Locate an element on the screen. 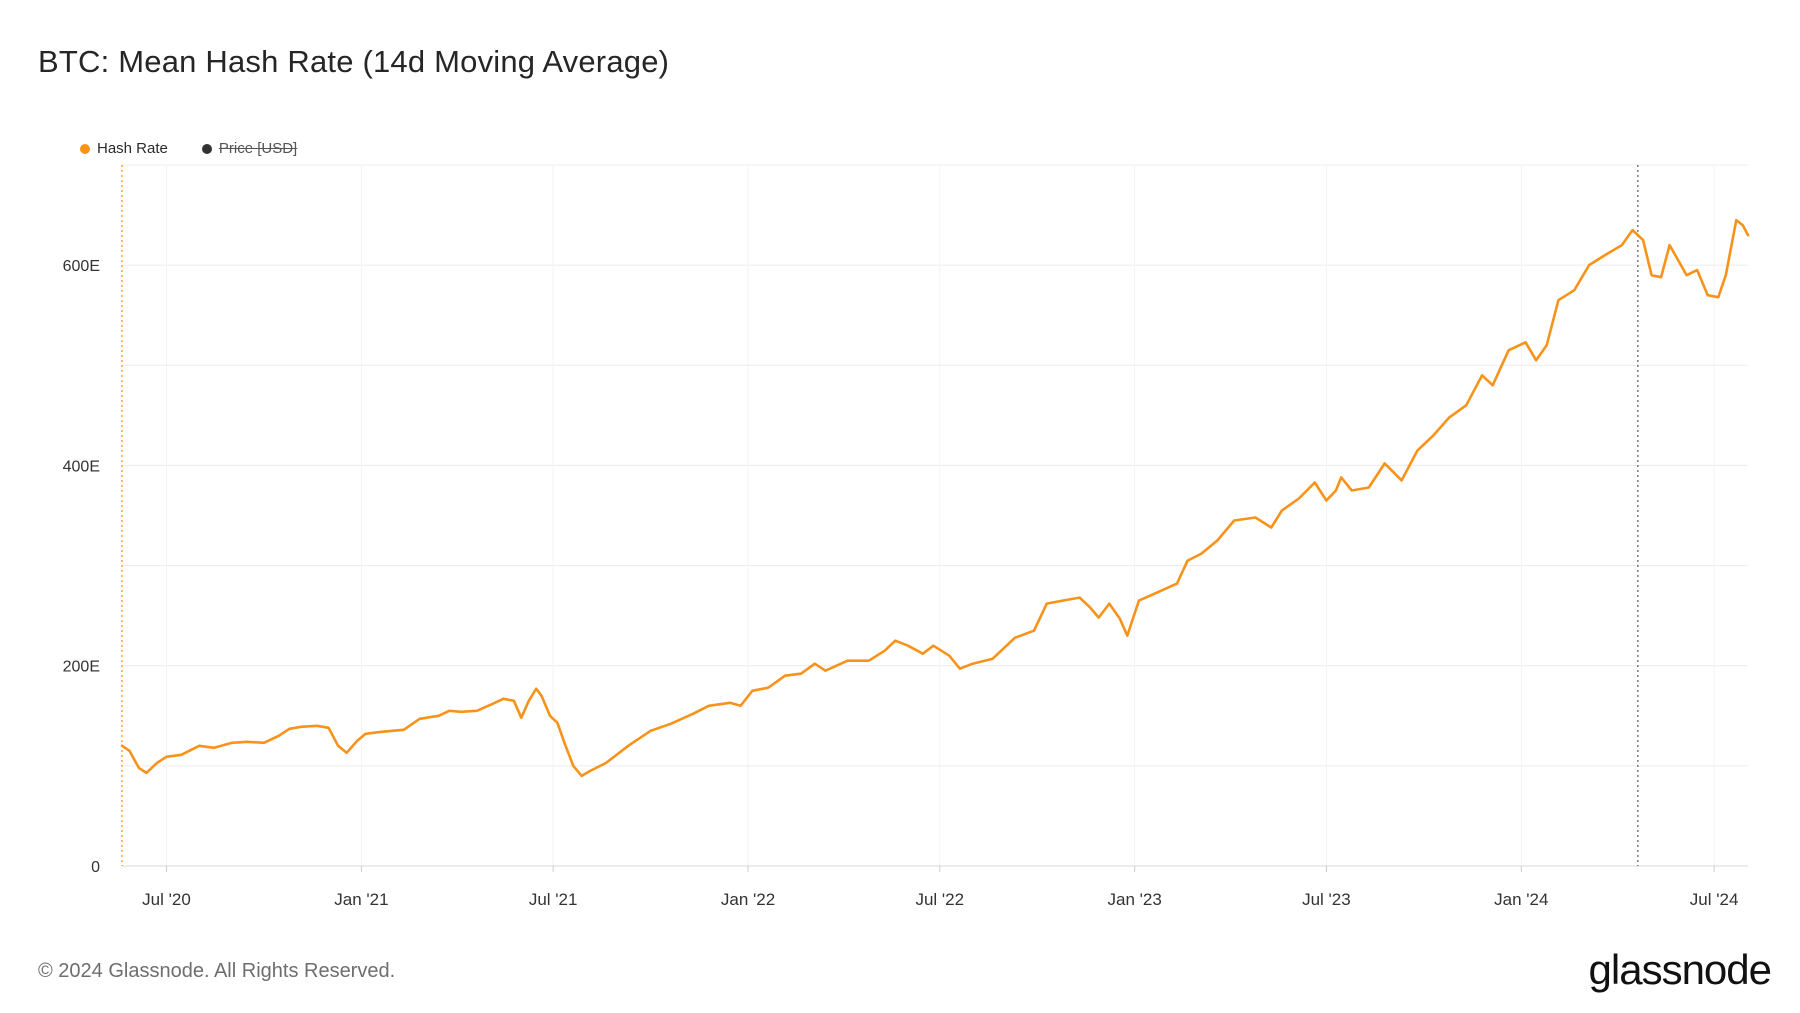 The width and height of the screenshot is (1800, 1013). x-tick-label: Jul '22 is located at coordinates (939, 899).